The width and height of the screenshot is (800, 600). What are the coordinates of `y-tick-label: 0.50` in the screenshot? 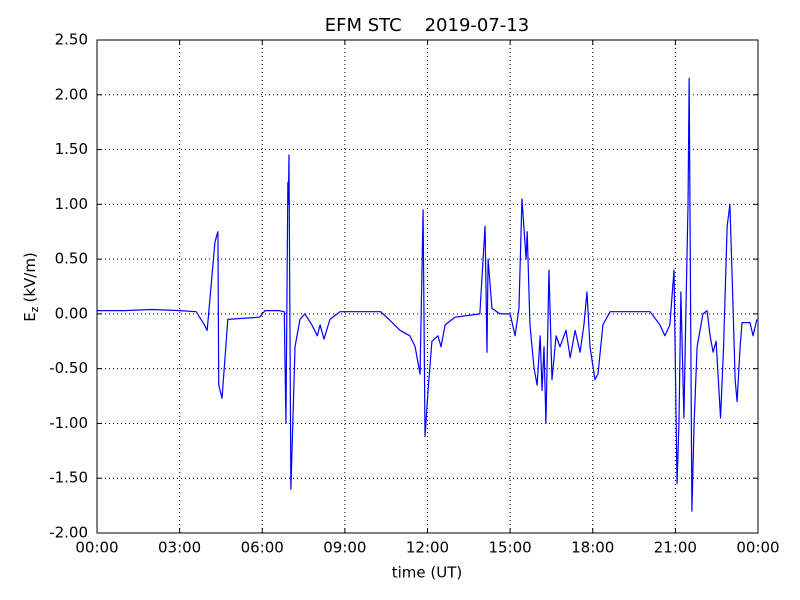 It's located at (71, 259).